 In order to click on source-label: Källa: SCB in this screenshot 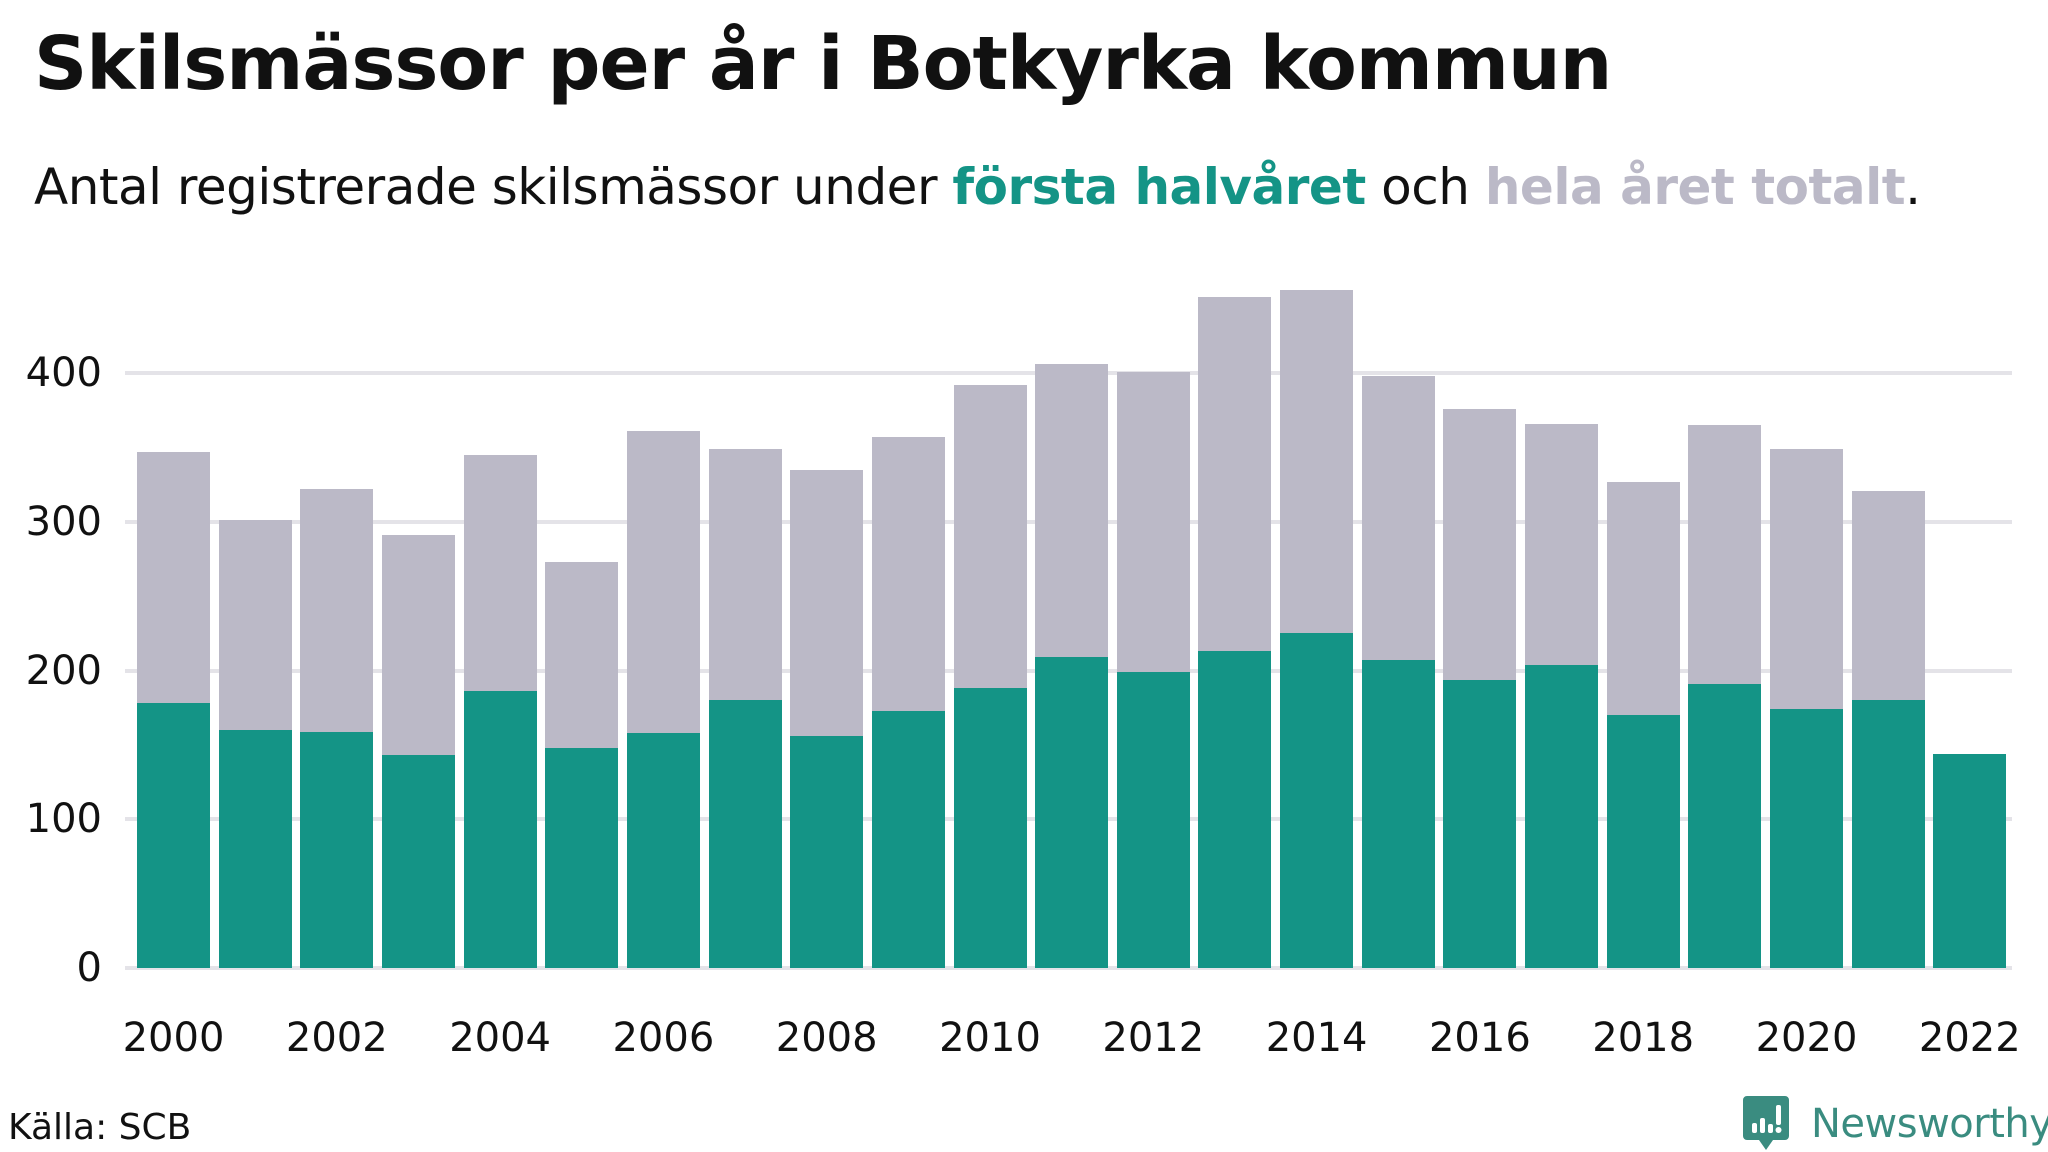, I will do `click(100, 1127)`.